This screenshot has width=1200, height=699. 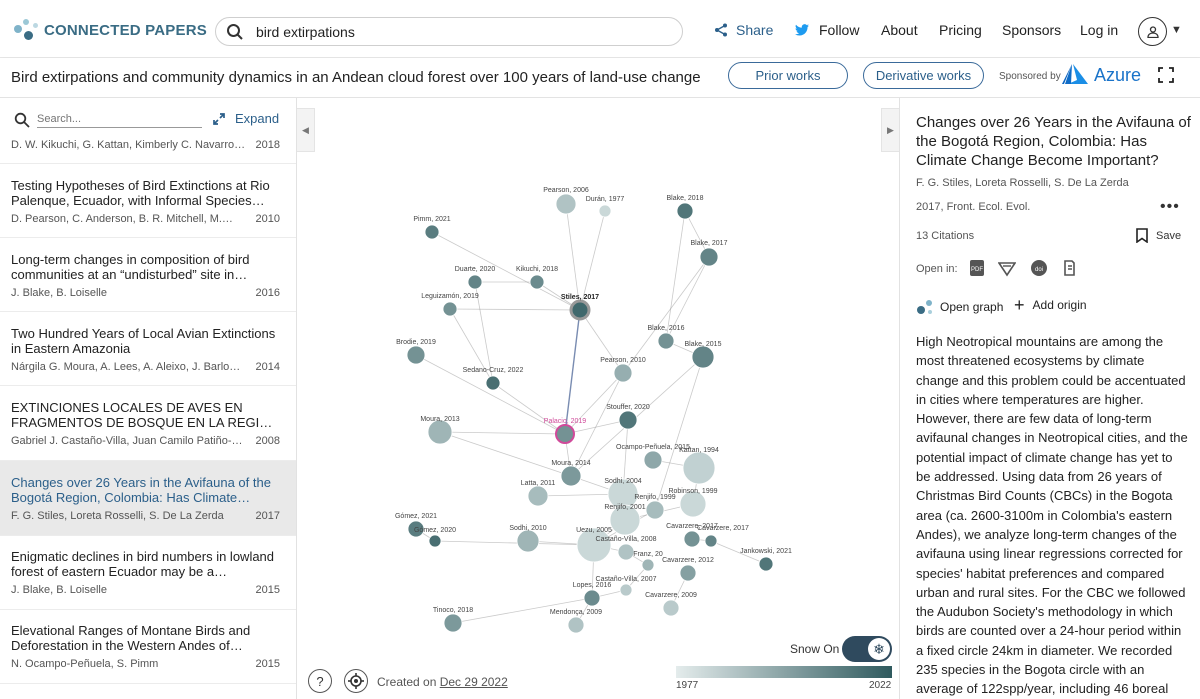 I want to click on graph-node: Gómez, 2021, so click(x=416, y=525).